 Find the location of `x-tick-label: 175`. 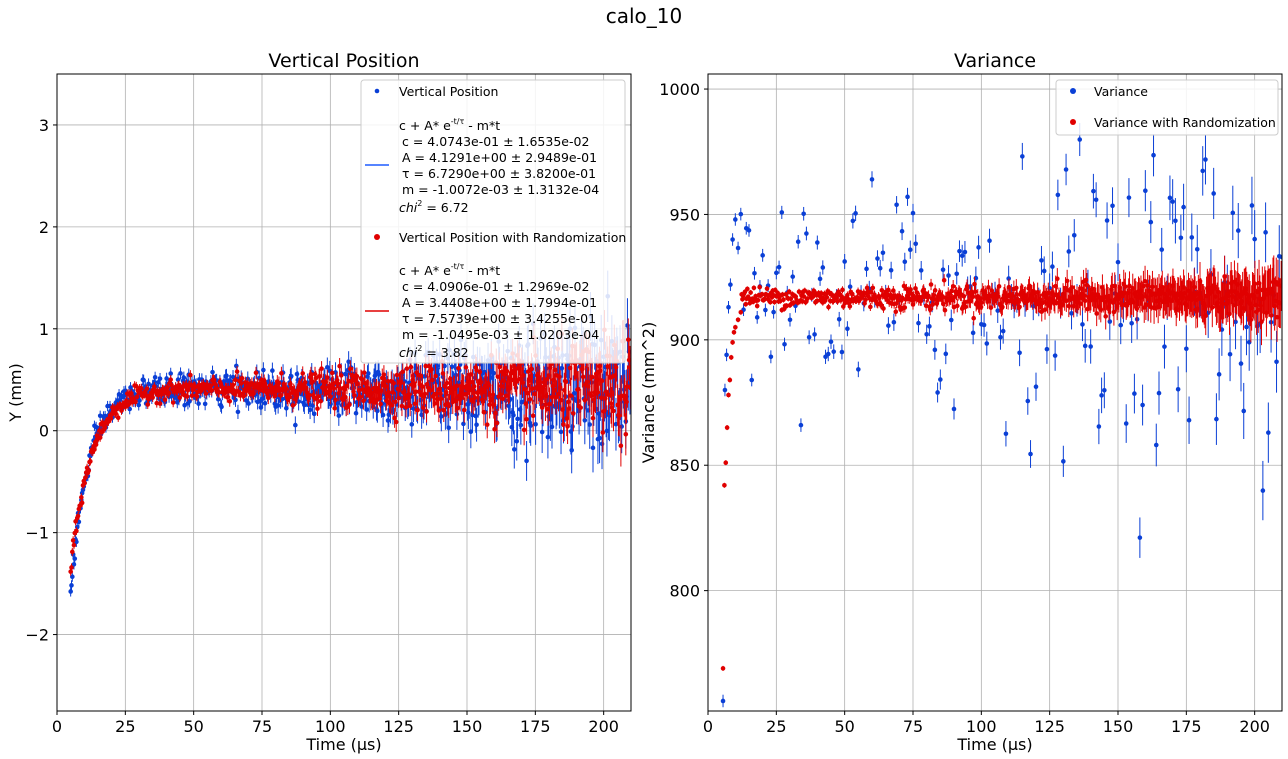

x-tick-label: 175 is located at coordinates (535, 726).